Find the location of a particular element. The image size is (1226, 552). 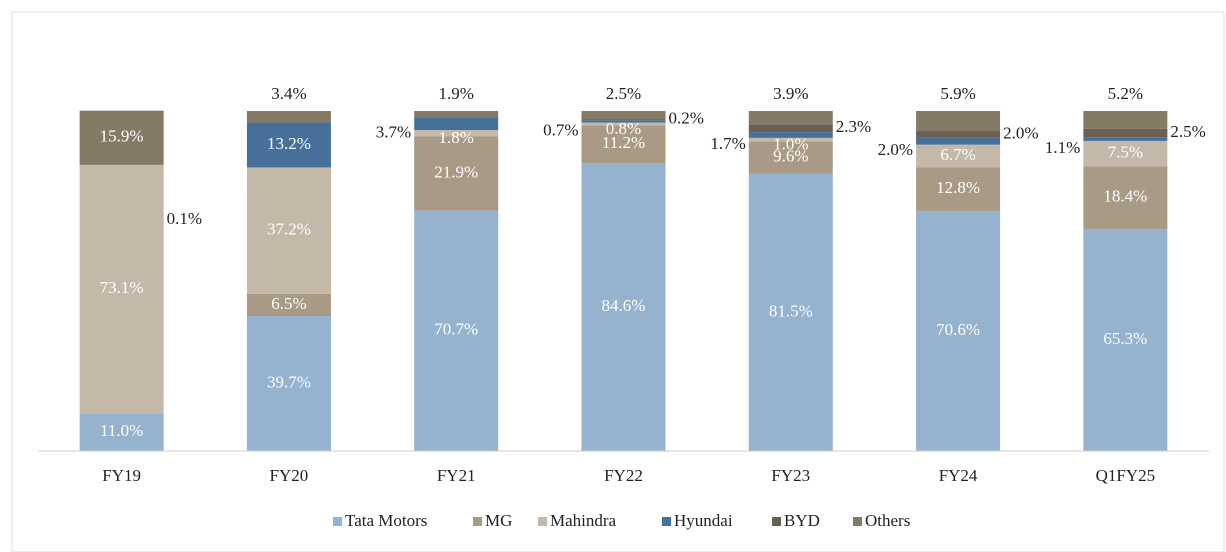

value-label: 73.1% is located at coordinates (122, 287).